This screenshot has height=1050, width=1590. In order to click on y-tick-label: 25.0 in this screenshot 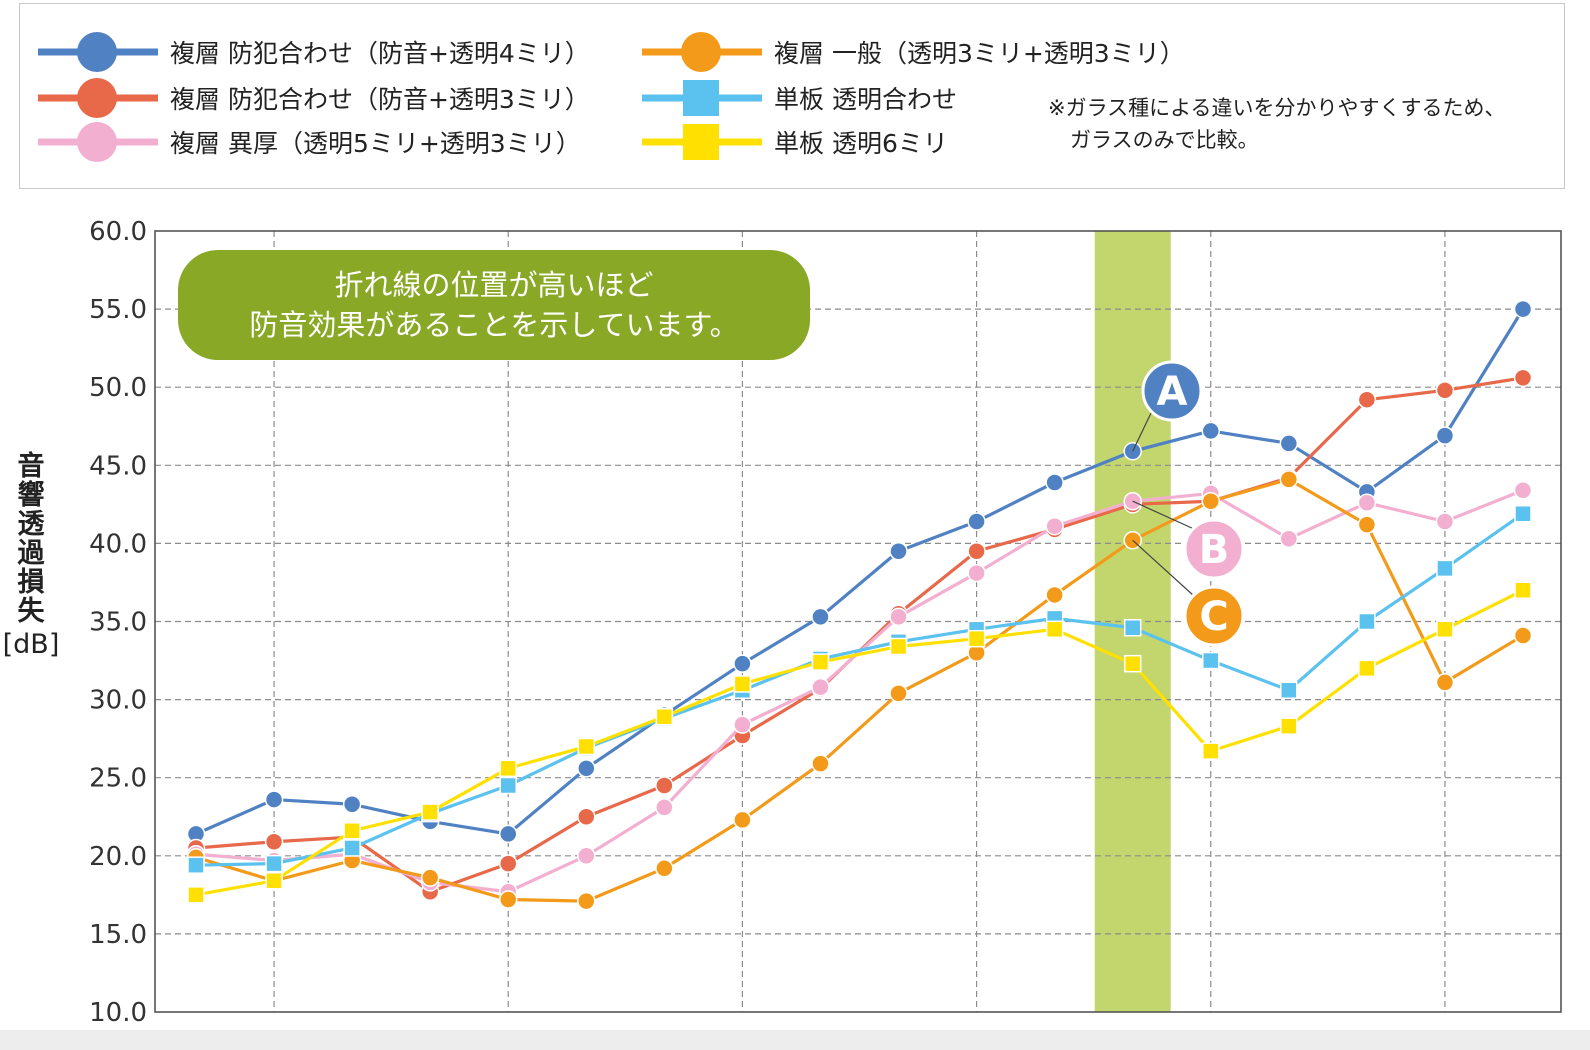, I will do `click(118, 779)`.